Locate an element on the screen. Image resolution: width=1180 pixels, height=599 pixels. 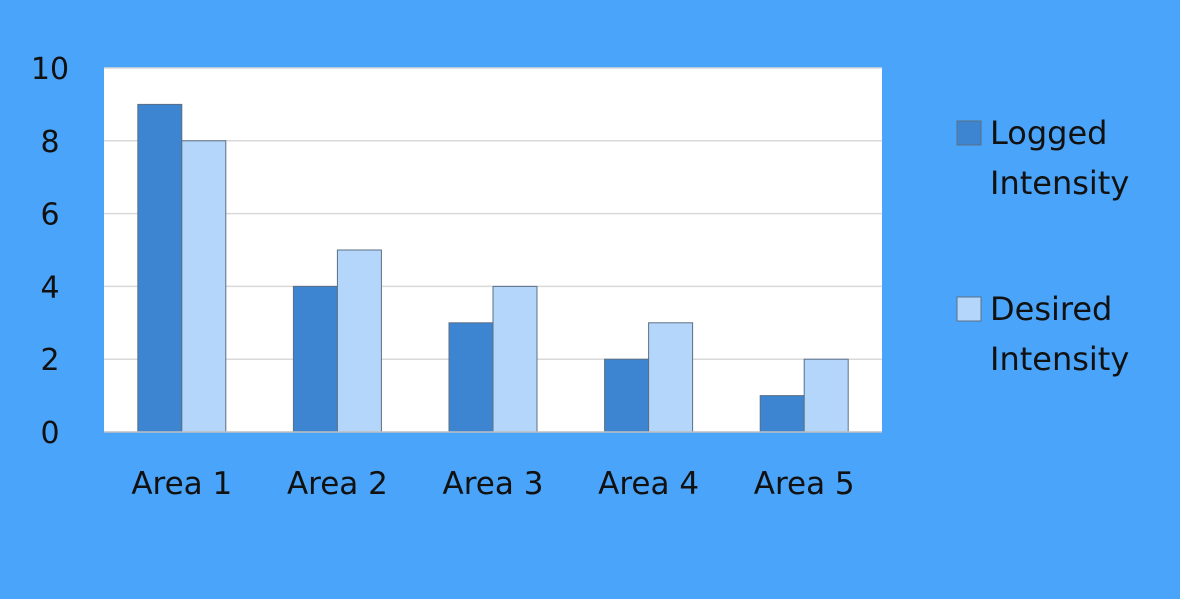
y-tick-label: 6 is located at coordinates (49, 215).